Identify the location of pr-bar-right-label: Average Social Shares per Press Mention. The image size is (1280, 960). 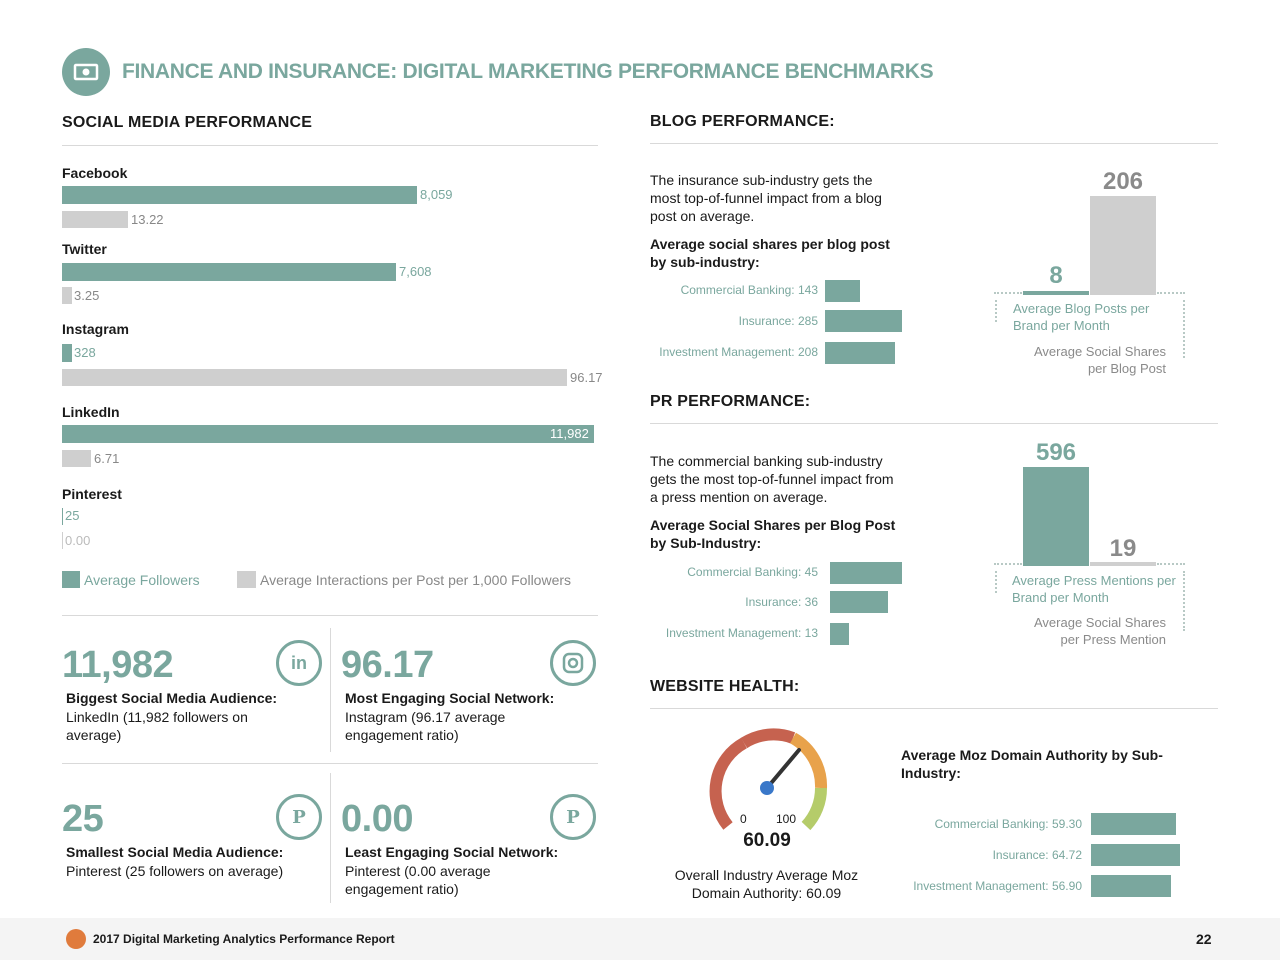
(1099, 631).